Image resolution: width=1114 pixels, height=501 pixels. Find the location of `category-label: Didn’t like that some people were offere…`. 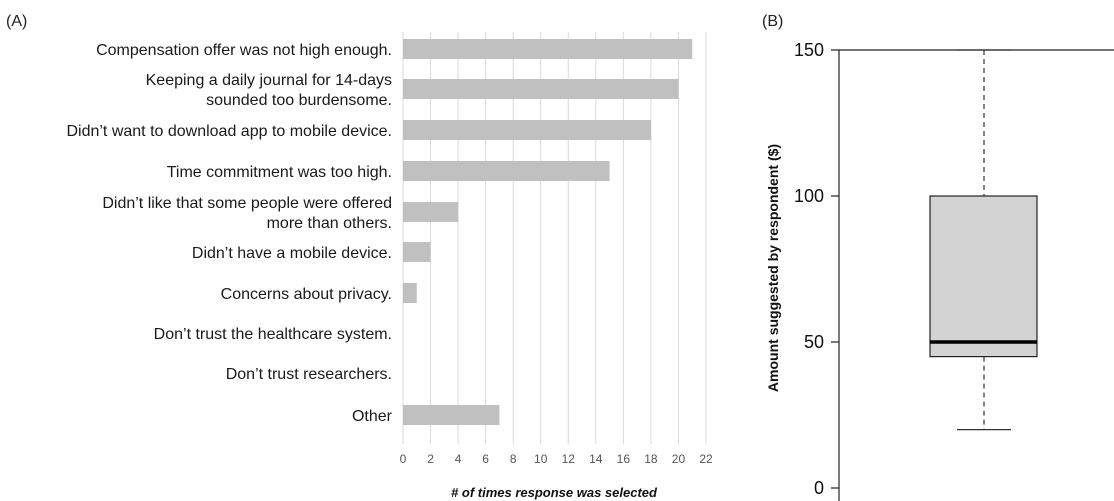

category-label: Didn’t like that some people were offere… is located at coordinates (247, 203).